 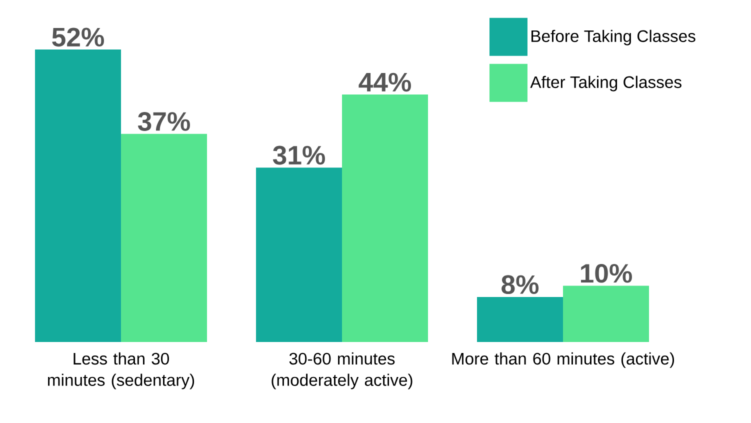 What do you see at coordinates (614, 38) in the screenshot?
I see `legend-label: Before Taking Classes` at bounding box center [614, 38].